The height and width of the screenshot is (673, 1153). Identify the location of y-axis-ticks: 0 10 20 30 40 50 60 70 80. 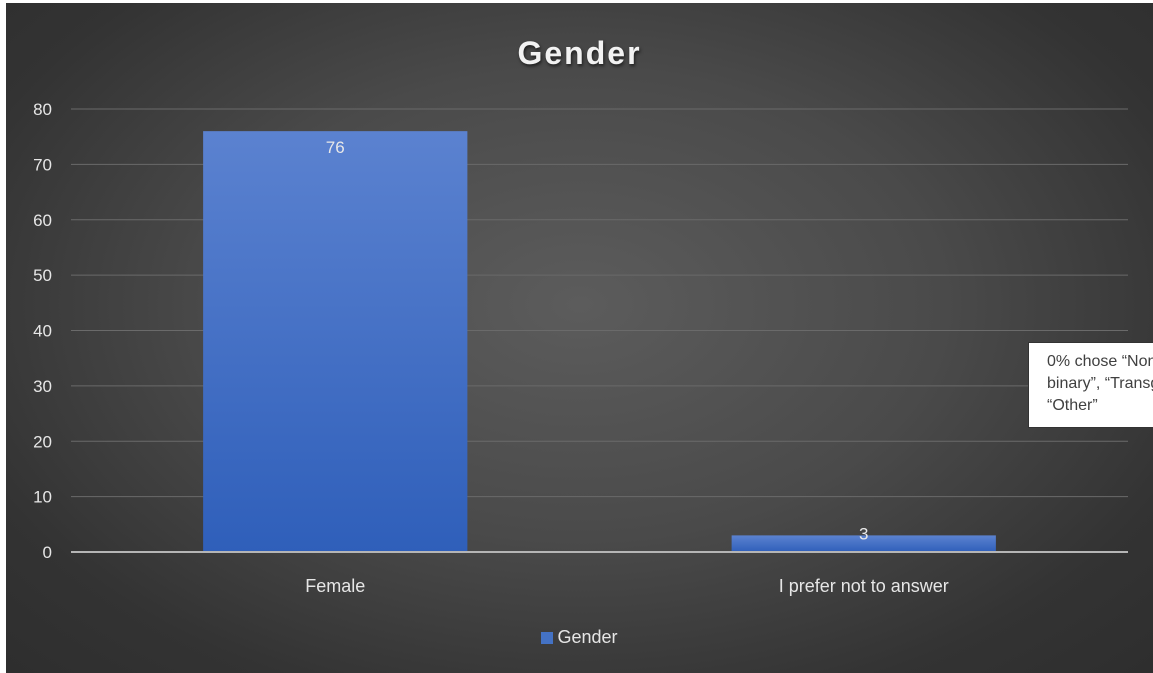
(42, 331).